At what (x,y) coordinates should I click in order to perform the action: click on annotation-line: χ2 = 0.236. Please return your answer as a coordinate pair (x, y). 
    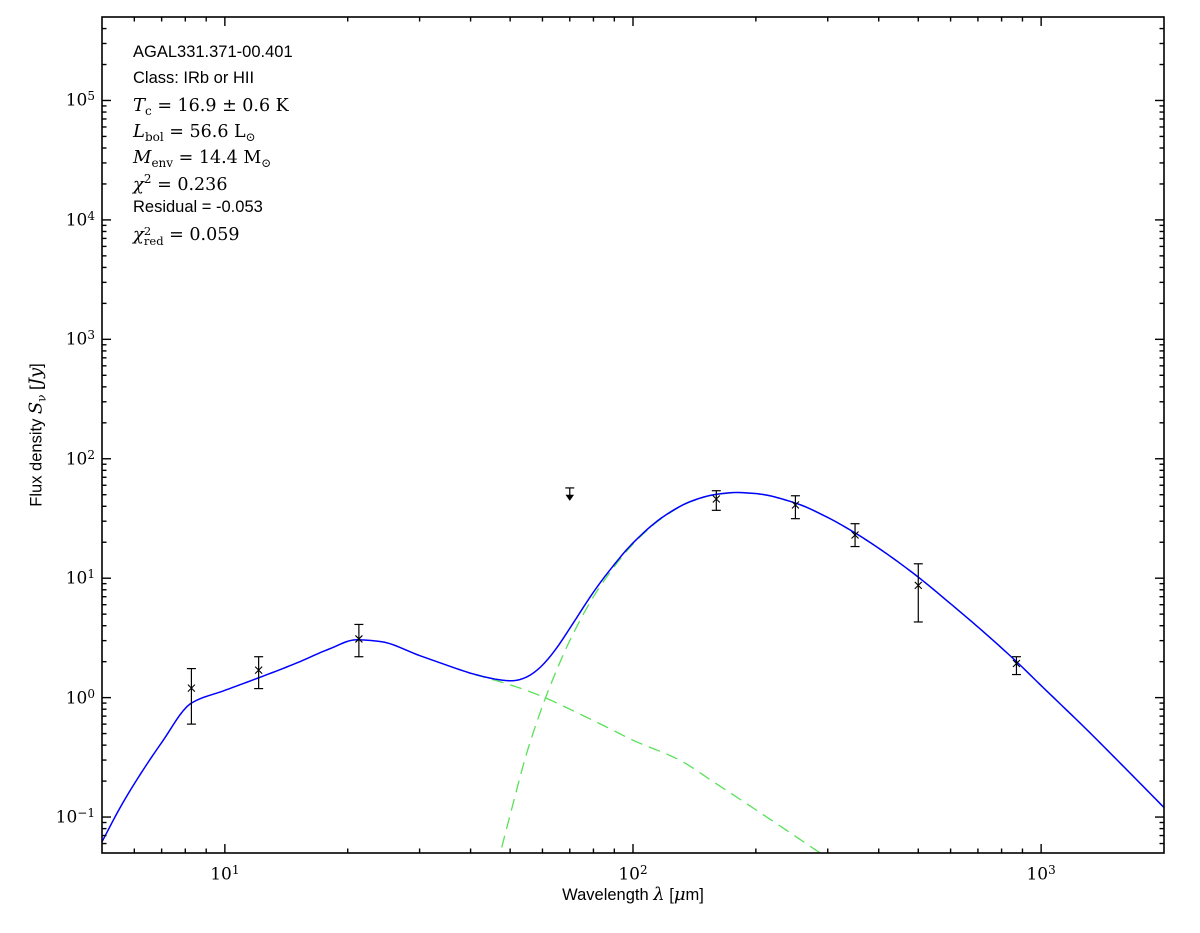
    Looking at the image, I should click on (180, 184).